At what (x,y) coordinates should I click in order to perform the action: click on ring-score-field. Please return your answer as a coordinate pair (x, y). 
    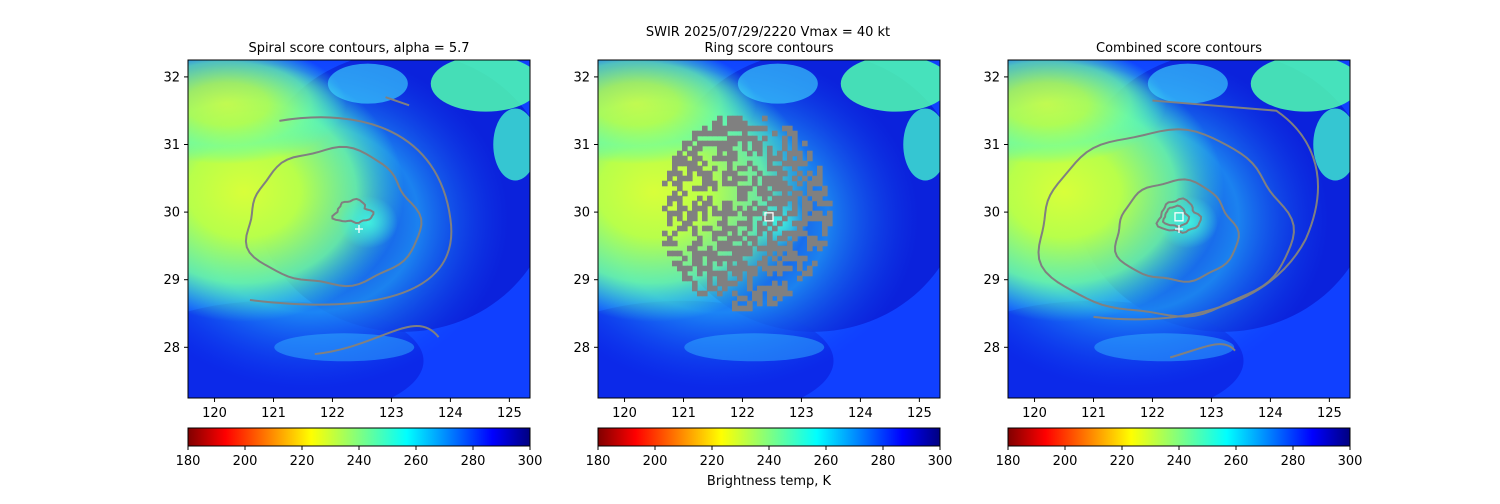
    Looking at the image, I should click on (747, 213).